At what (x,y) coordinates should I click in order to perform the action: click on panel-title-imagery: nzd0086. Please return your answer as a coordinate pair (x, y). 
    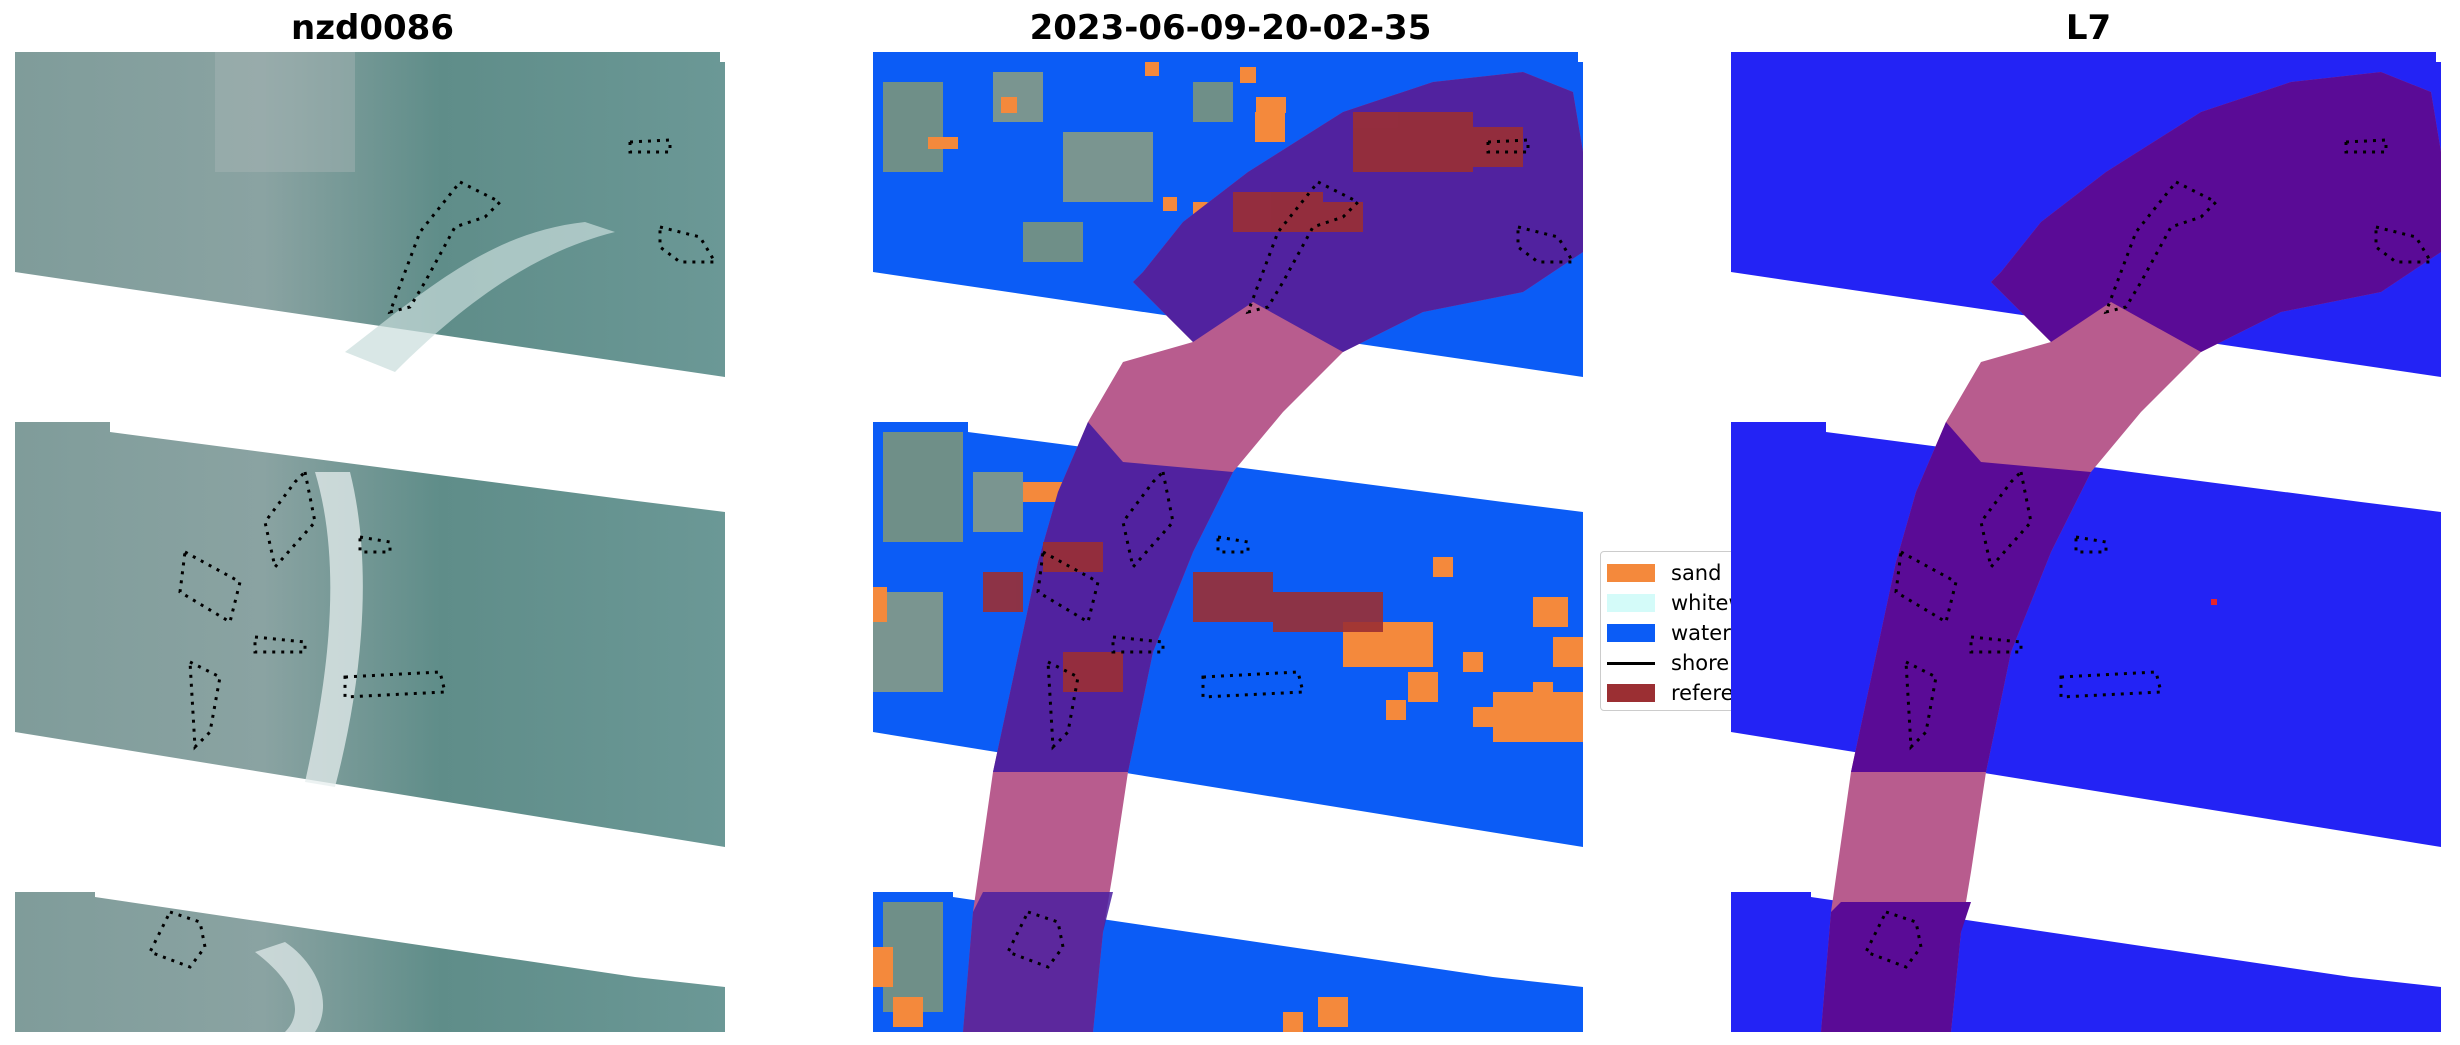
    Looking at the image, I should click on (372, 28).